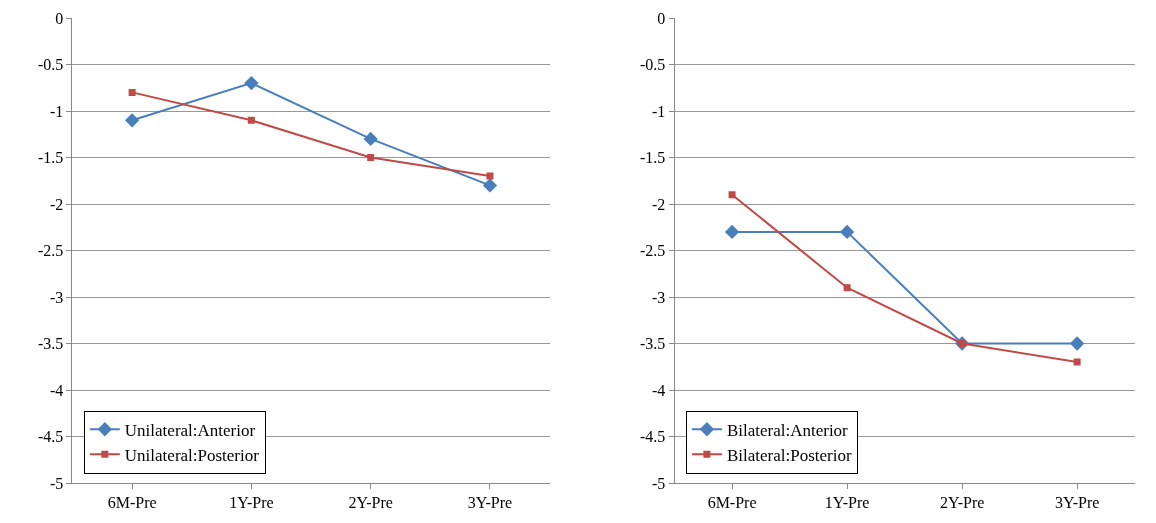  Describe the element at coordinates (789, 455) in the screenshot. I see `legend-label: Bilateral:Posterior` at that location.